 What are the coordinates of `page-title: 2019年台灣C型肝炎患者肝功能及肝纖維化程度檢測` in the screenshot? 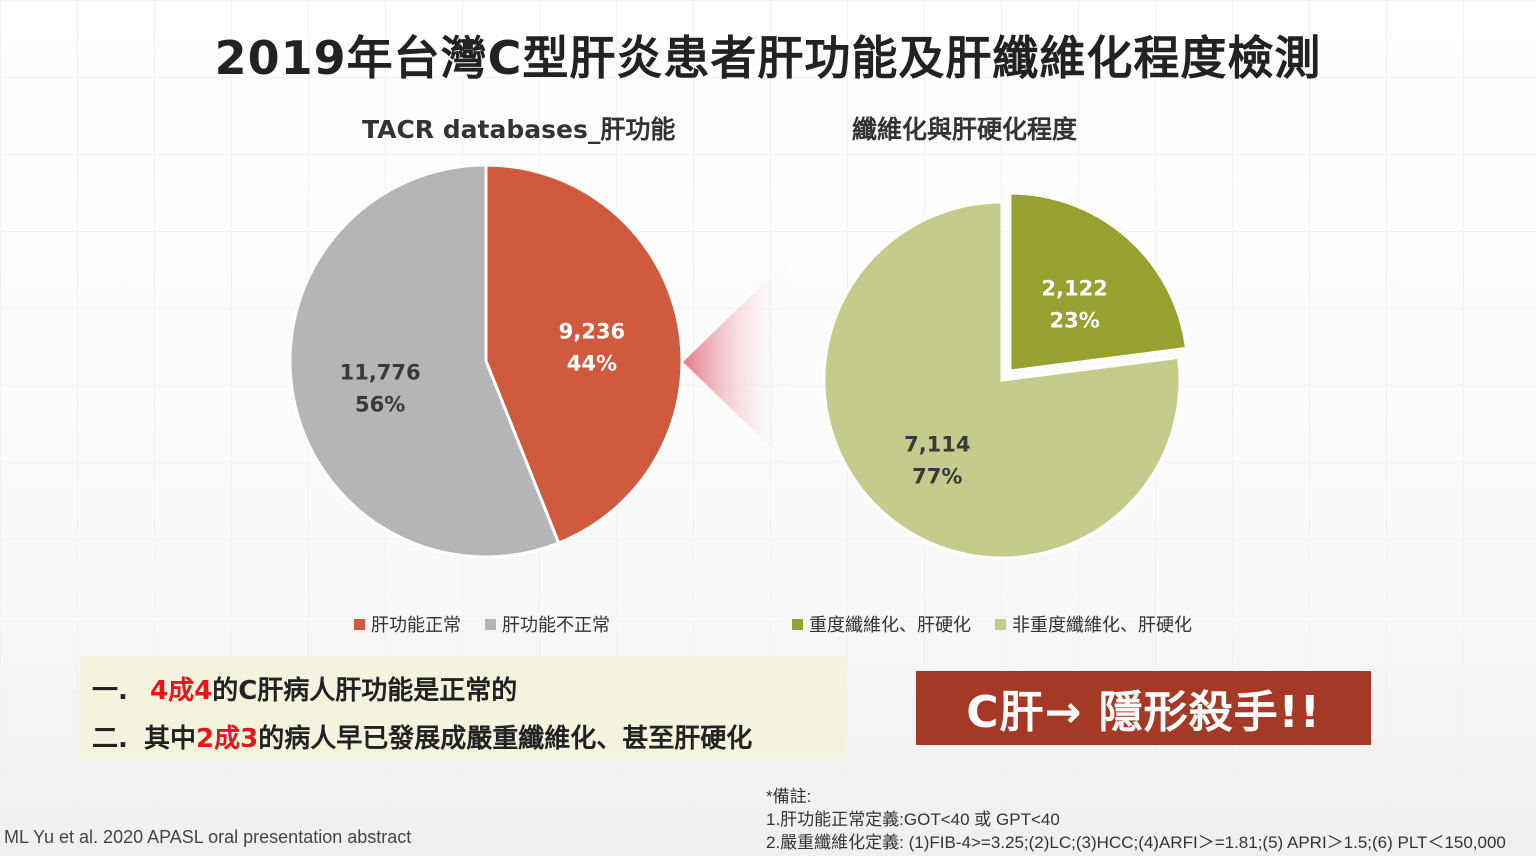 It's located at (768, 58).